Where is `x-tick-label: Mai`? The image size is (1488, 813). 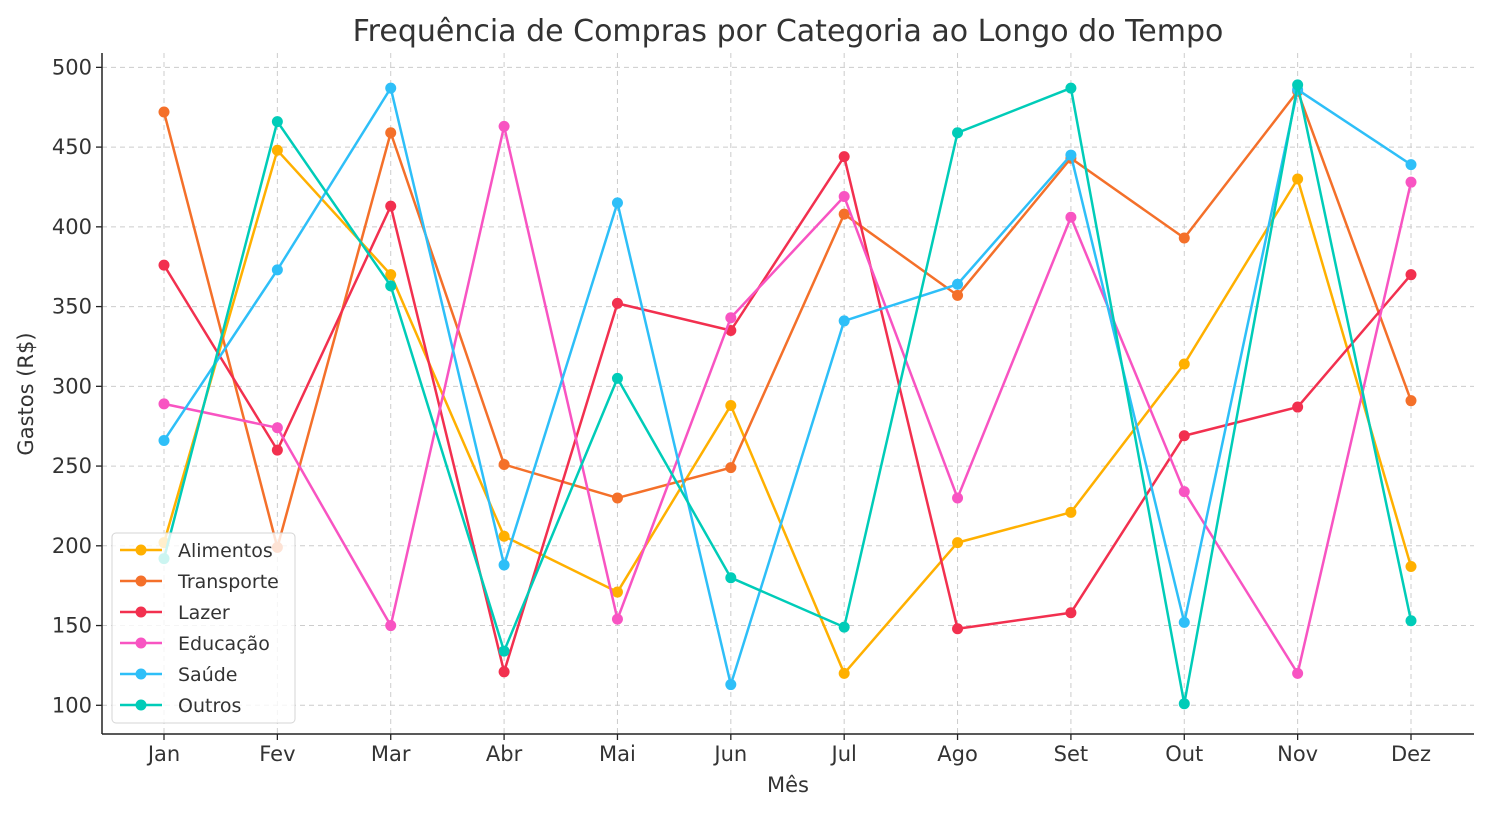 x-tick-label: Mai is located at coordinates (617, 754).